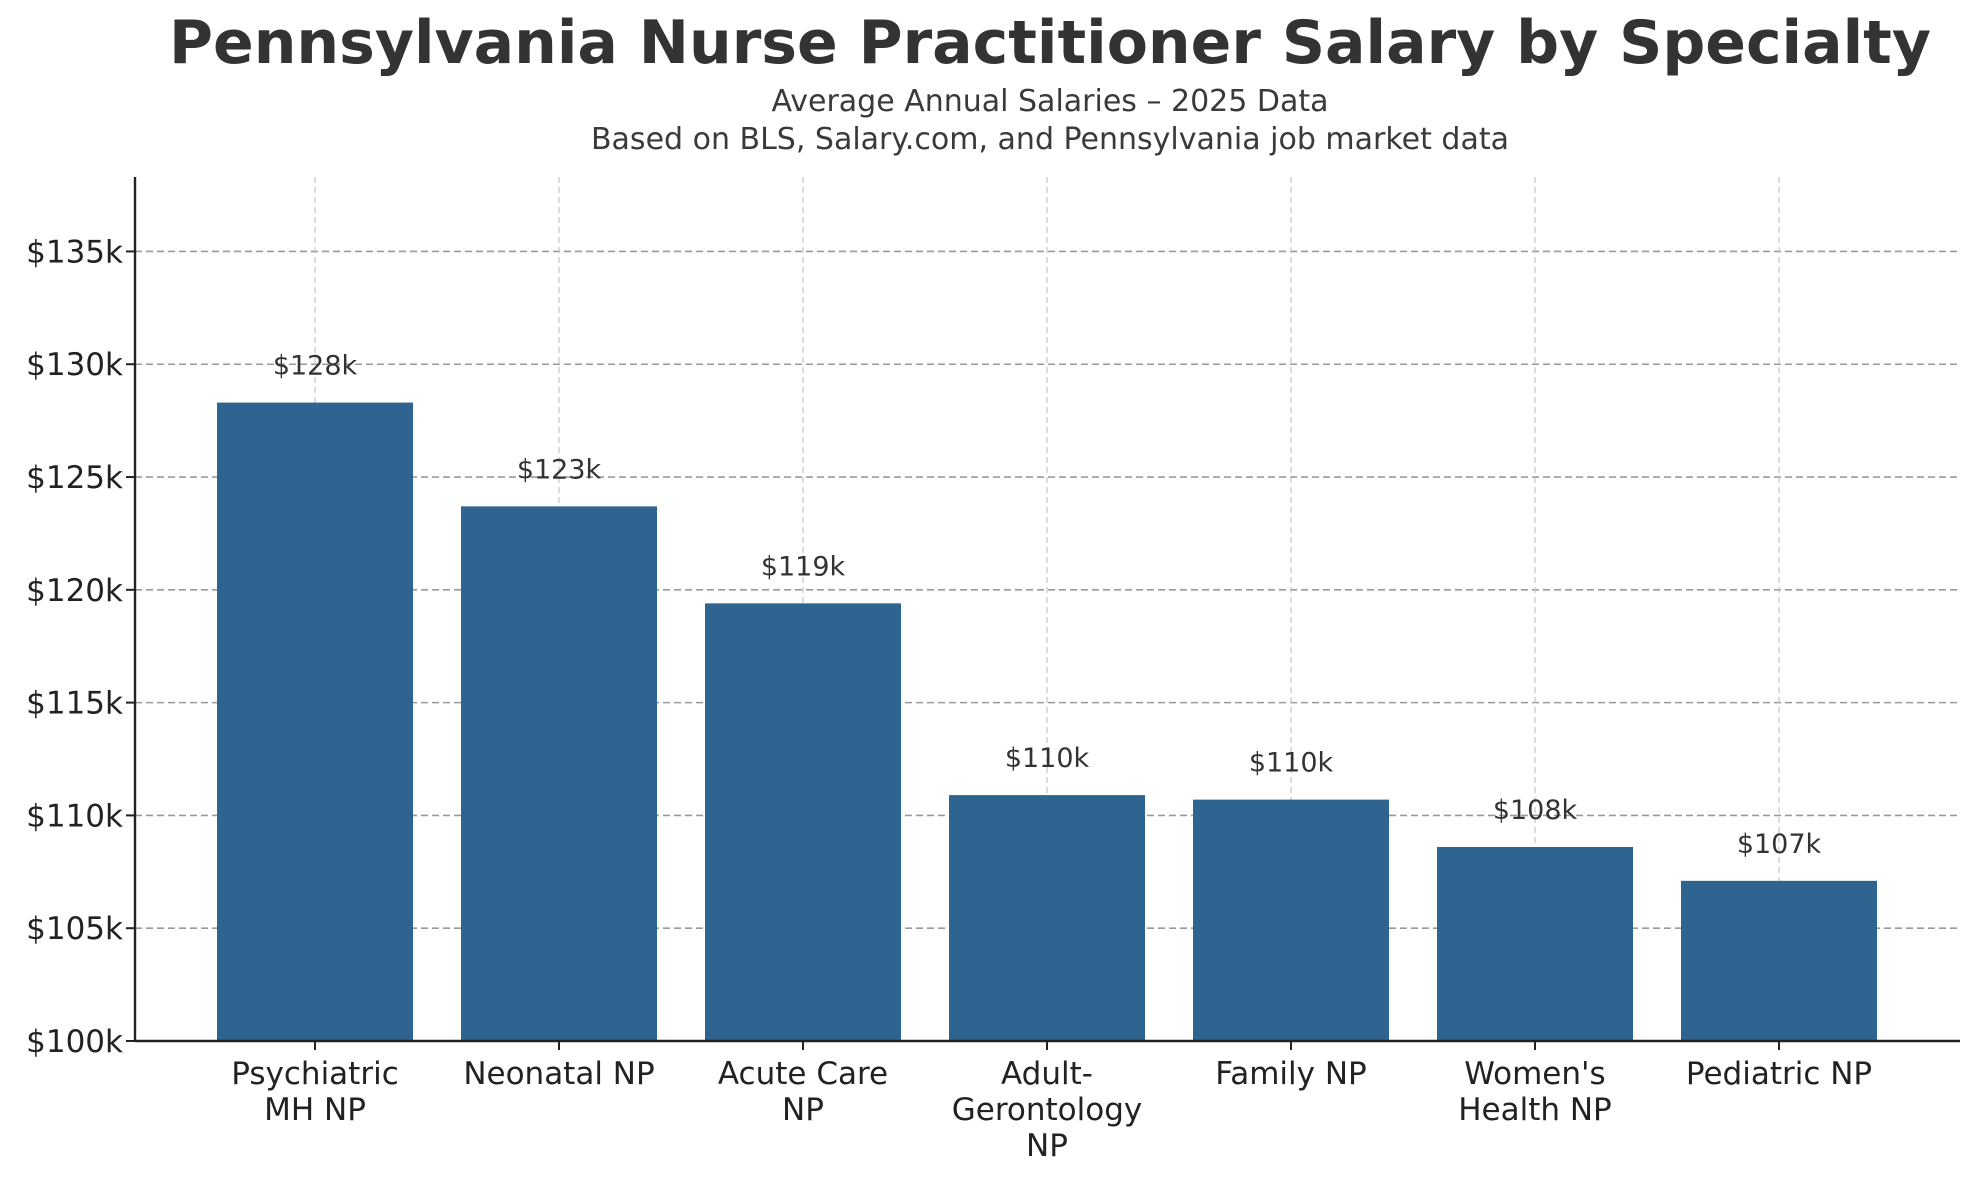  Describe the element at coordinates (803, 1092) in the screenshot. I see `x-tick-label: Acute Care NP` at that location.